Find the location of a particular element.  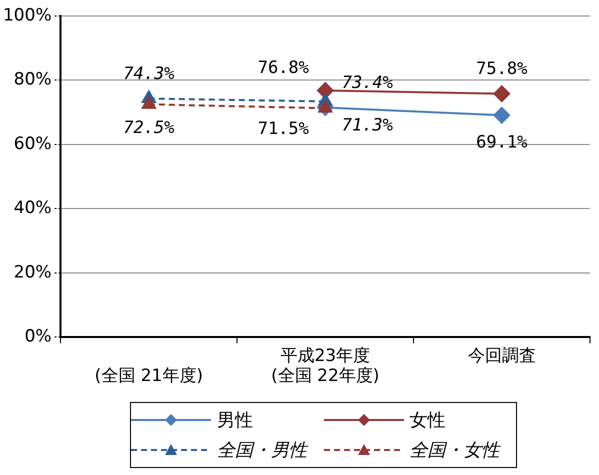

y-tick-label: 80% is located at coordinates (33, 80).